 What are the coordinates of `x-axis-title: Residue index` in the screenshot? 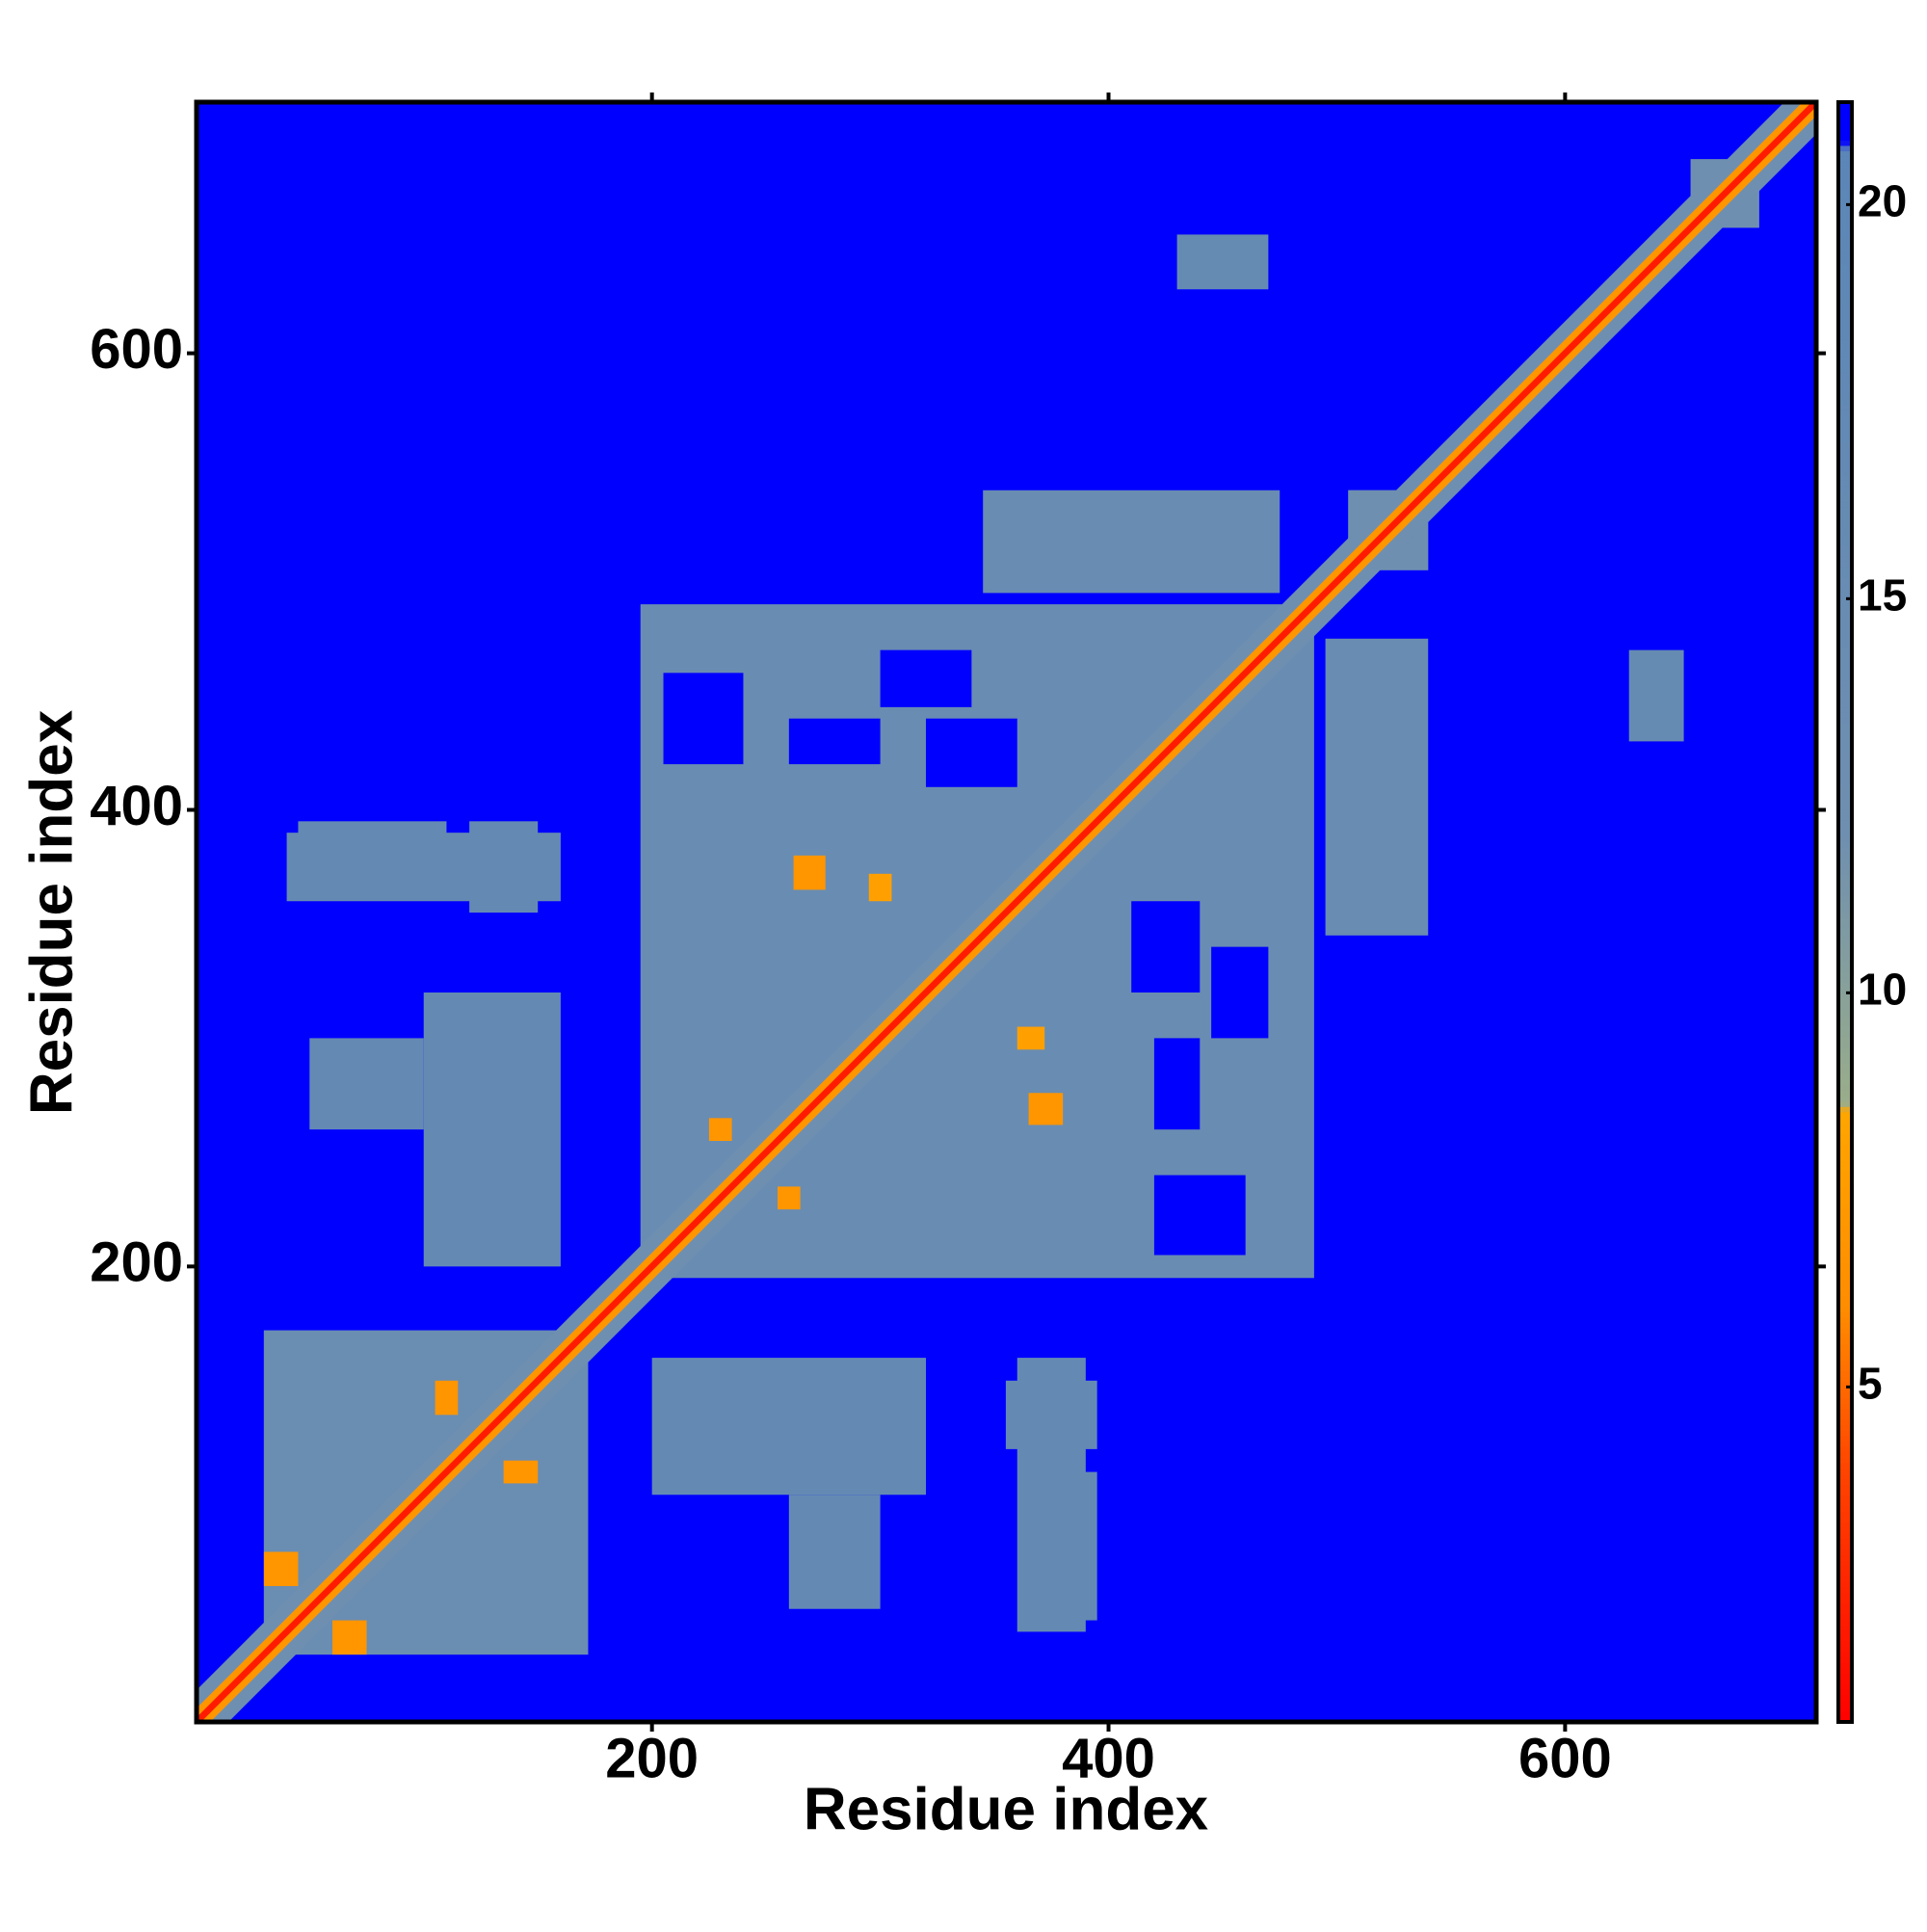 It's located at (1007, 1809).